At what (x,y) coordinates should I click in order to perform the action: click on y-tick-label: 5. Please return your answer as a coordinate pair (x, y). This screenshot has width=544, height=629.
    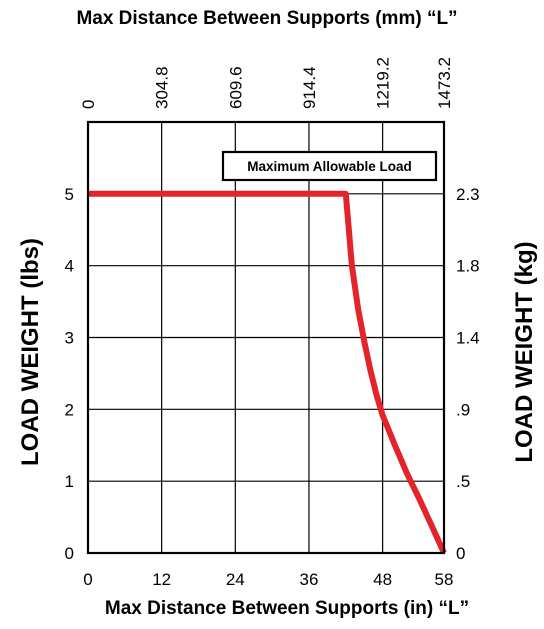
    Looking at the image, I should click on (69, 194).